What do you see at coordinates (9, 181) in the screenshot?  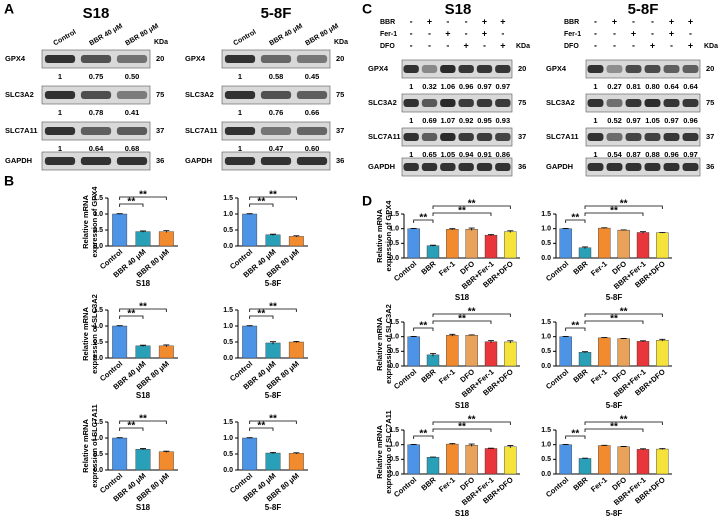 I see `panel-letter: B` at bounding box center [9, 181].